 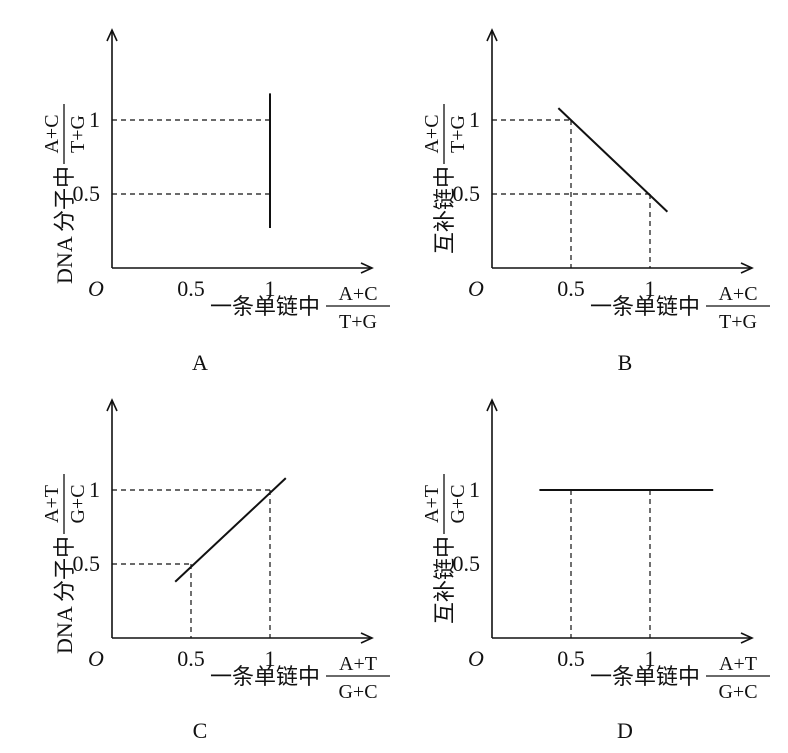 I want to click on y-axis-label: DNA 分子中 A+T G+C, so click(x=65, y=564).